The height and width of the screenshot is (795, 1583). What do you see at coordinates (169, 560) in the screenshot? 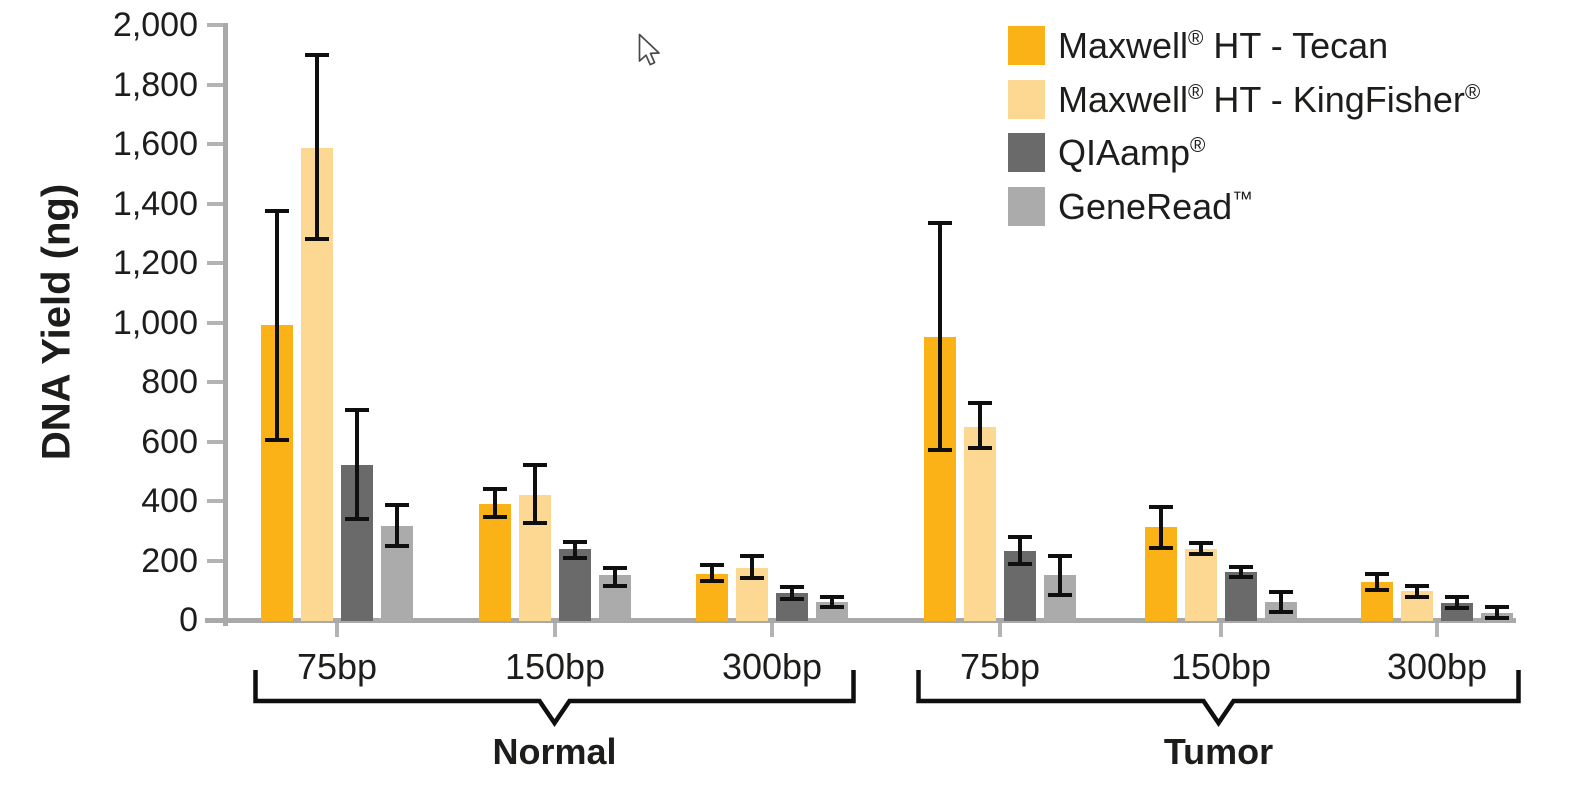
I see `y-axis-tick-label: 200` at bounding box center [169, 560].